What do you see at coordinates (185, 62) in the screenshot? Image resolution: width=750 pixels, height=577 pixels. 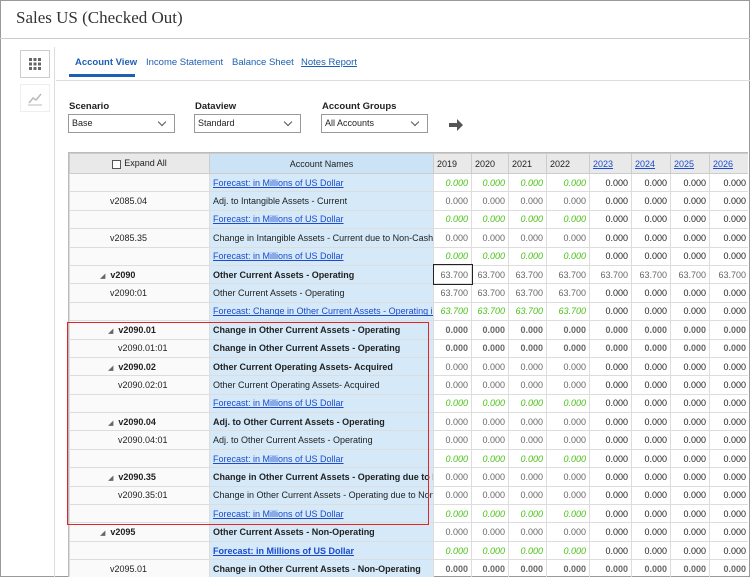 I see `tab: Income Statement` at bounding box center [185, 62].